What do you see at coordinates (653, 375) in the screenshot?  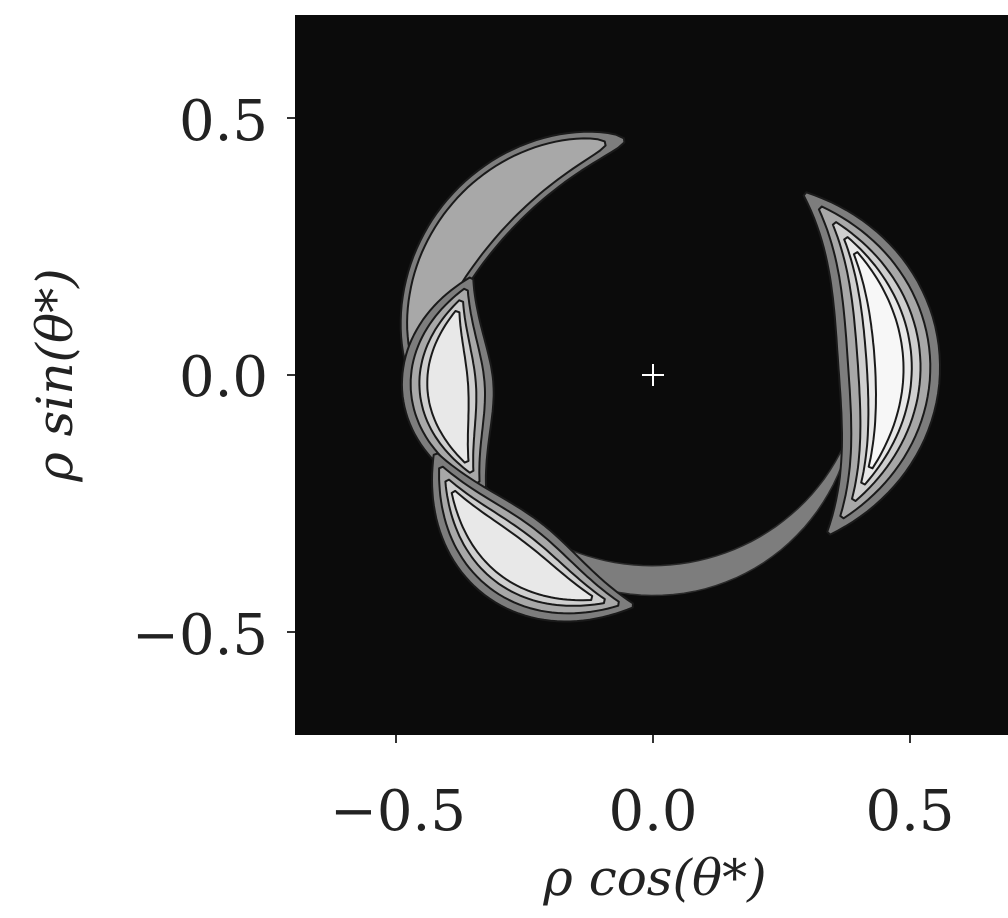 I see `center-cross-marker` at bounding box center [653, 375].